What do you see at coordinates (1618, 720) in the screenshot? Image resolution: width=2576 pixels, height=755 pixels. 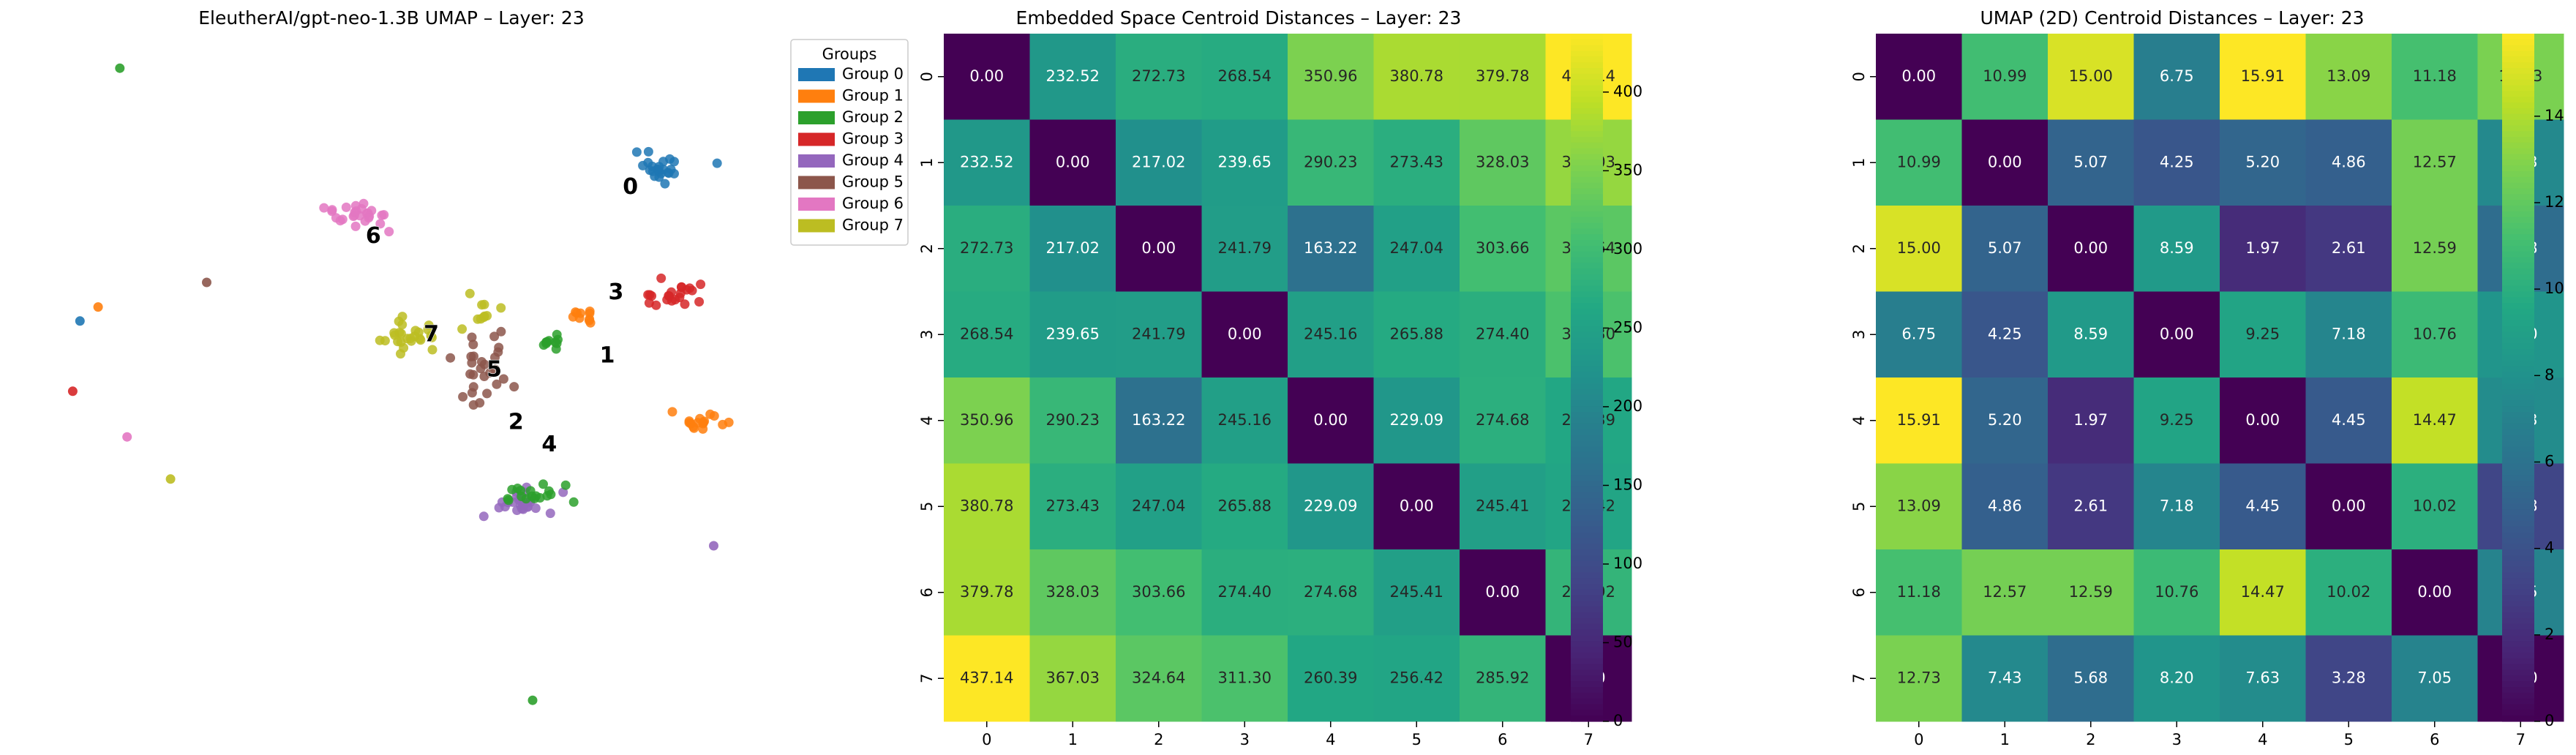 I see `hm-embedded-colorbar-tick-0: 0` at bounding box center [1618, 720].